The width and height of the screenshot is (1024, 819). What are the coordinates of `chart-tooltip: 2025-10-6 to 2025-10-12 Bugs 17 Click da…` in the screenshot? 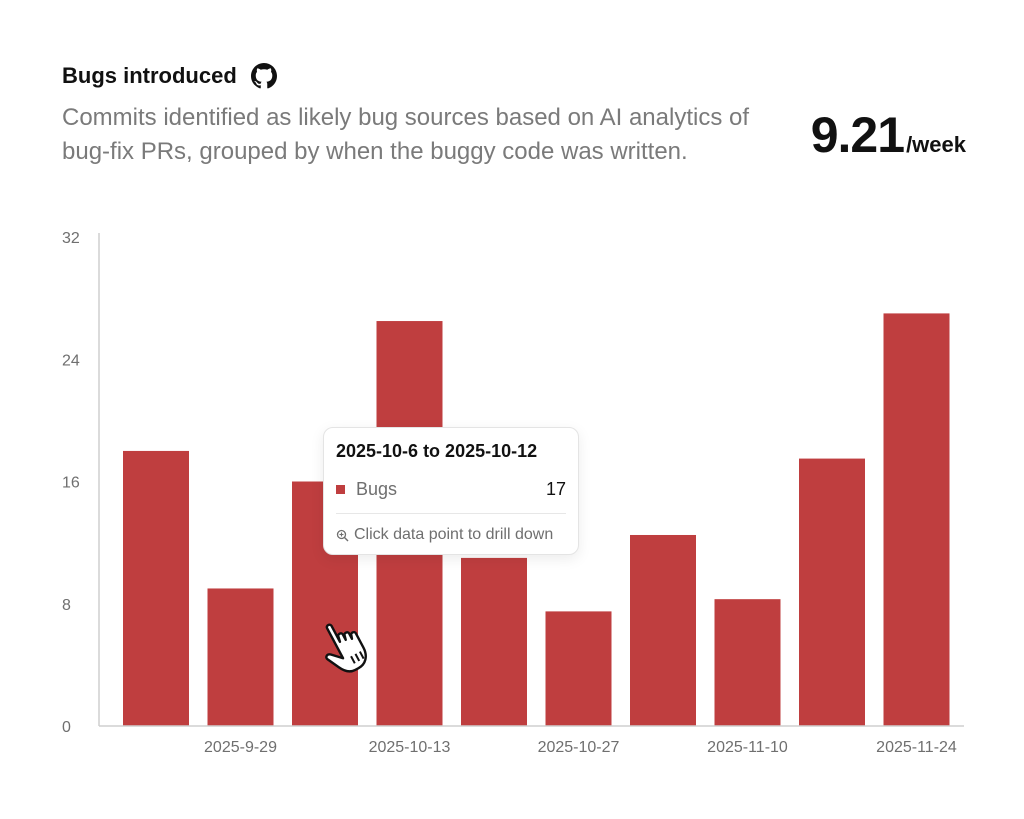 It's located at (451, 491).